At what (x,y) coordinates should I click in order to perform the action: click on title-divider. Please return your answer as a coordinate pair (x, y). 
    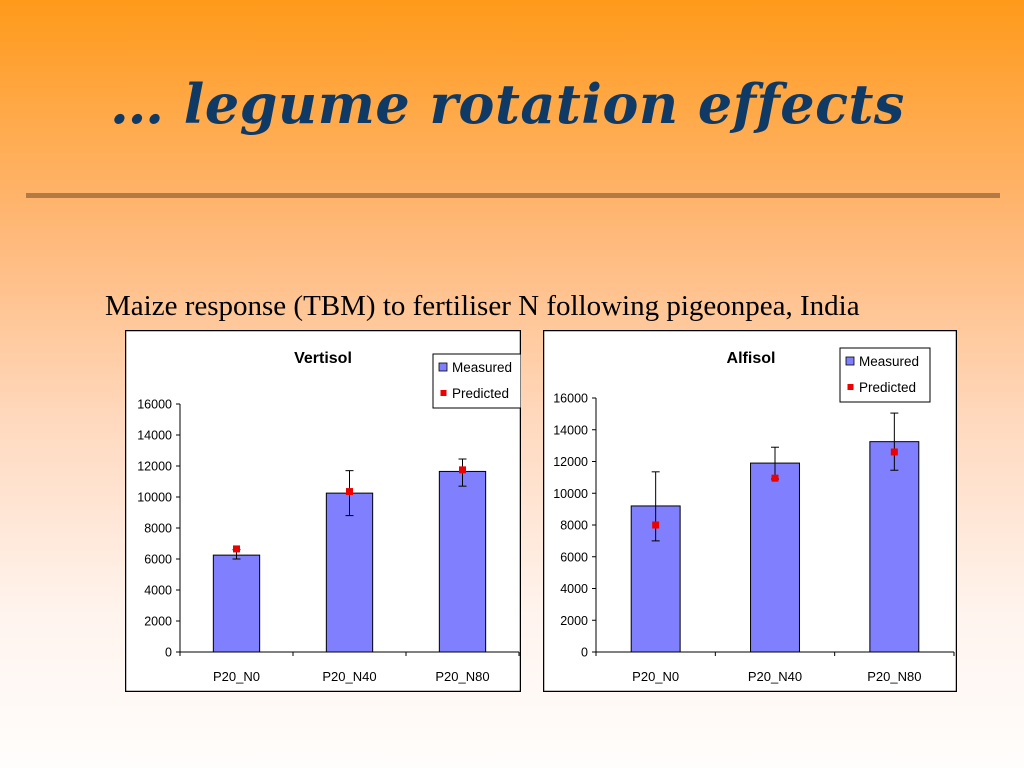
    Looking at the image, I should click on (513, 195).